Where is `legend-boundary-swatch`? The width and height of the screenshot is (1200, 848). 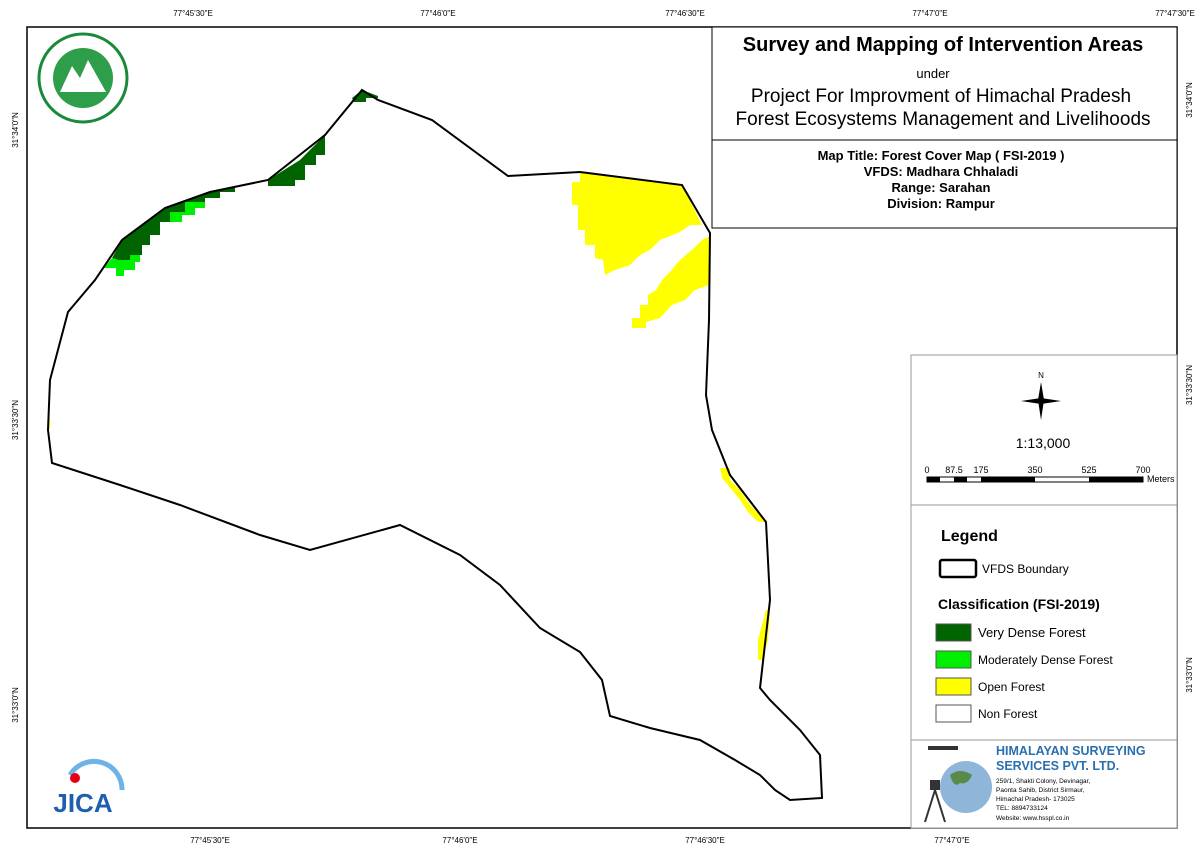 legend-boundary-swatch is located at coordinates (958, 568).